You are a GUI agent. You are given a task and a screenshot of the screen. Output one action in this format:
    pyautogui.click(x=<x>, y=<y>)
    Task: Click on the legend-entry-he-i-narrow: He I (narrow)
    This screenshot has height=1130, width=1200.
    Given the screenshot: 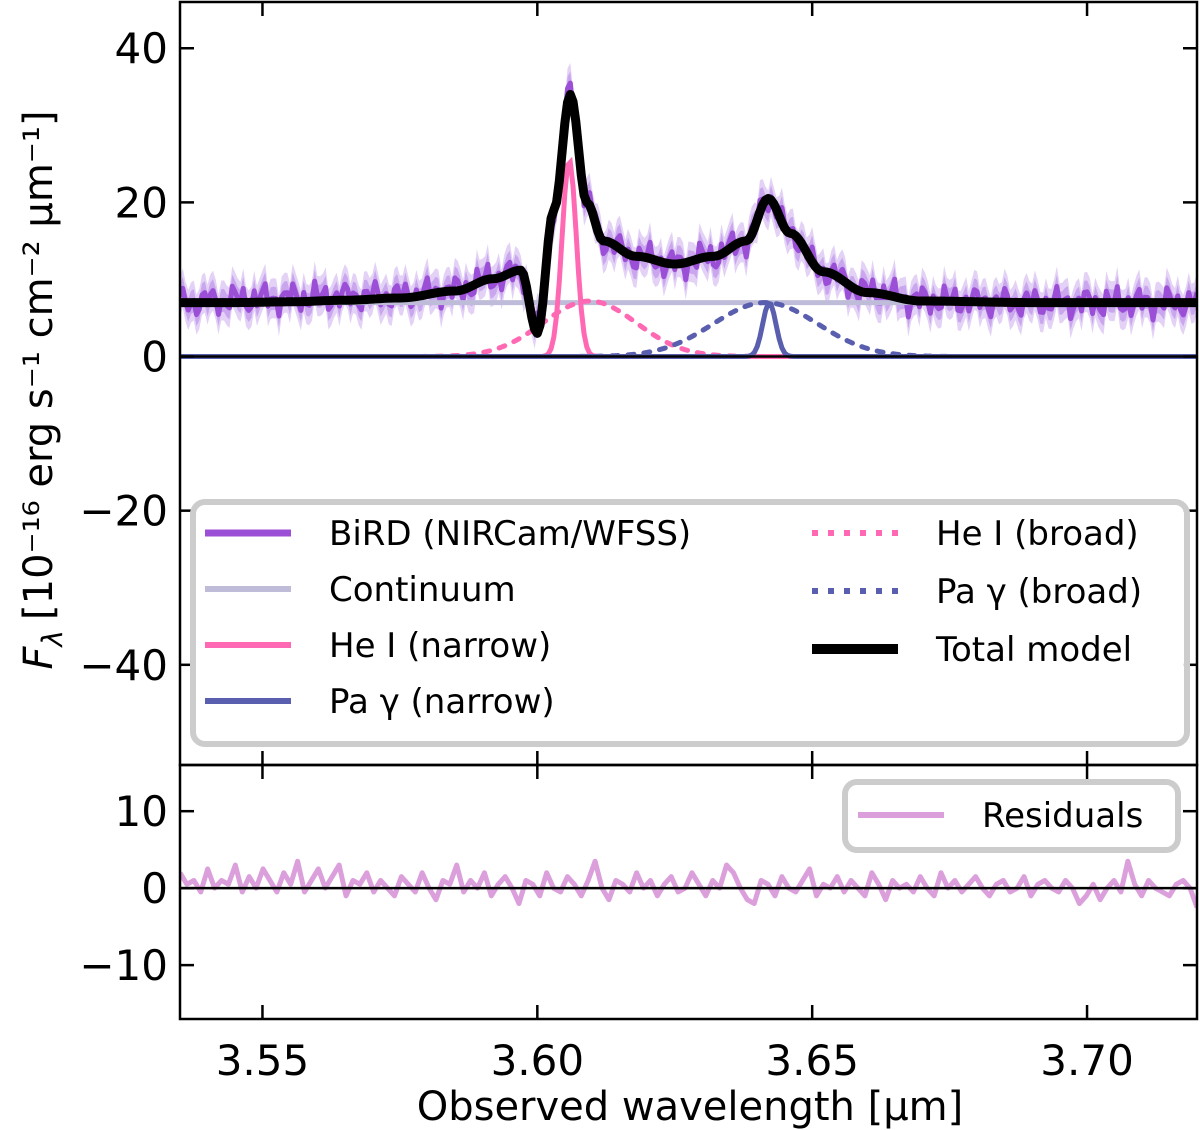 What is the action you would take?
    pyautogui.click(x=378, y=646)
    